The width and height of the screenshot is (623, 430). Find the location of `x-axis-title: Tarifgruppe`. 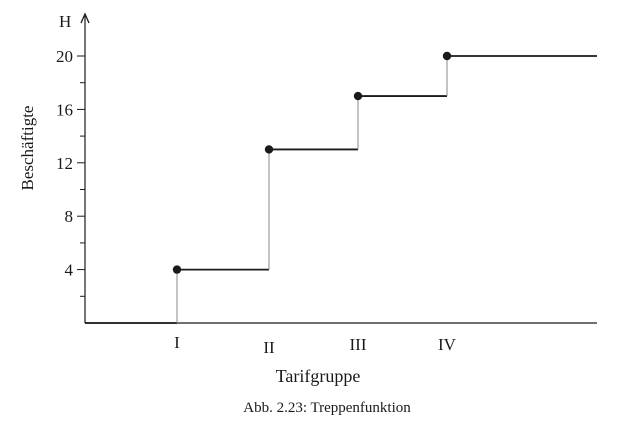

x-axis-title: Tarifgruppe is located at coordinates (318, 376).